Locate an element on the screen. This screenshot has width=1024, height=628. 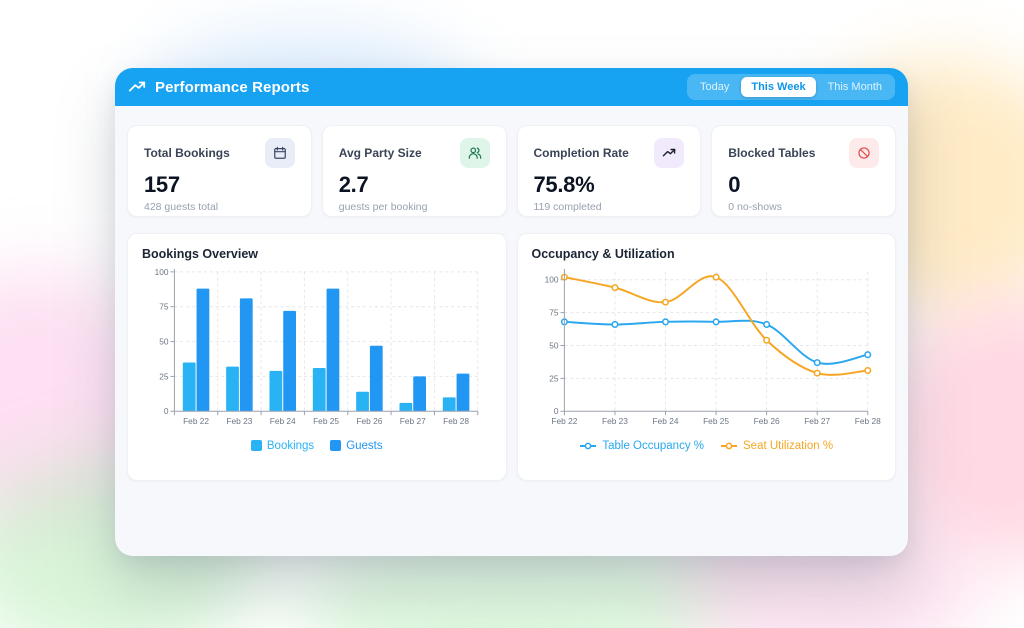
stat-subtitle: 428 guests total is located at coordinates (181, 207).